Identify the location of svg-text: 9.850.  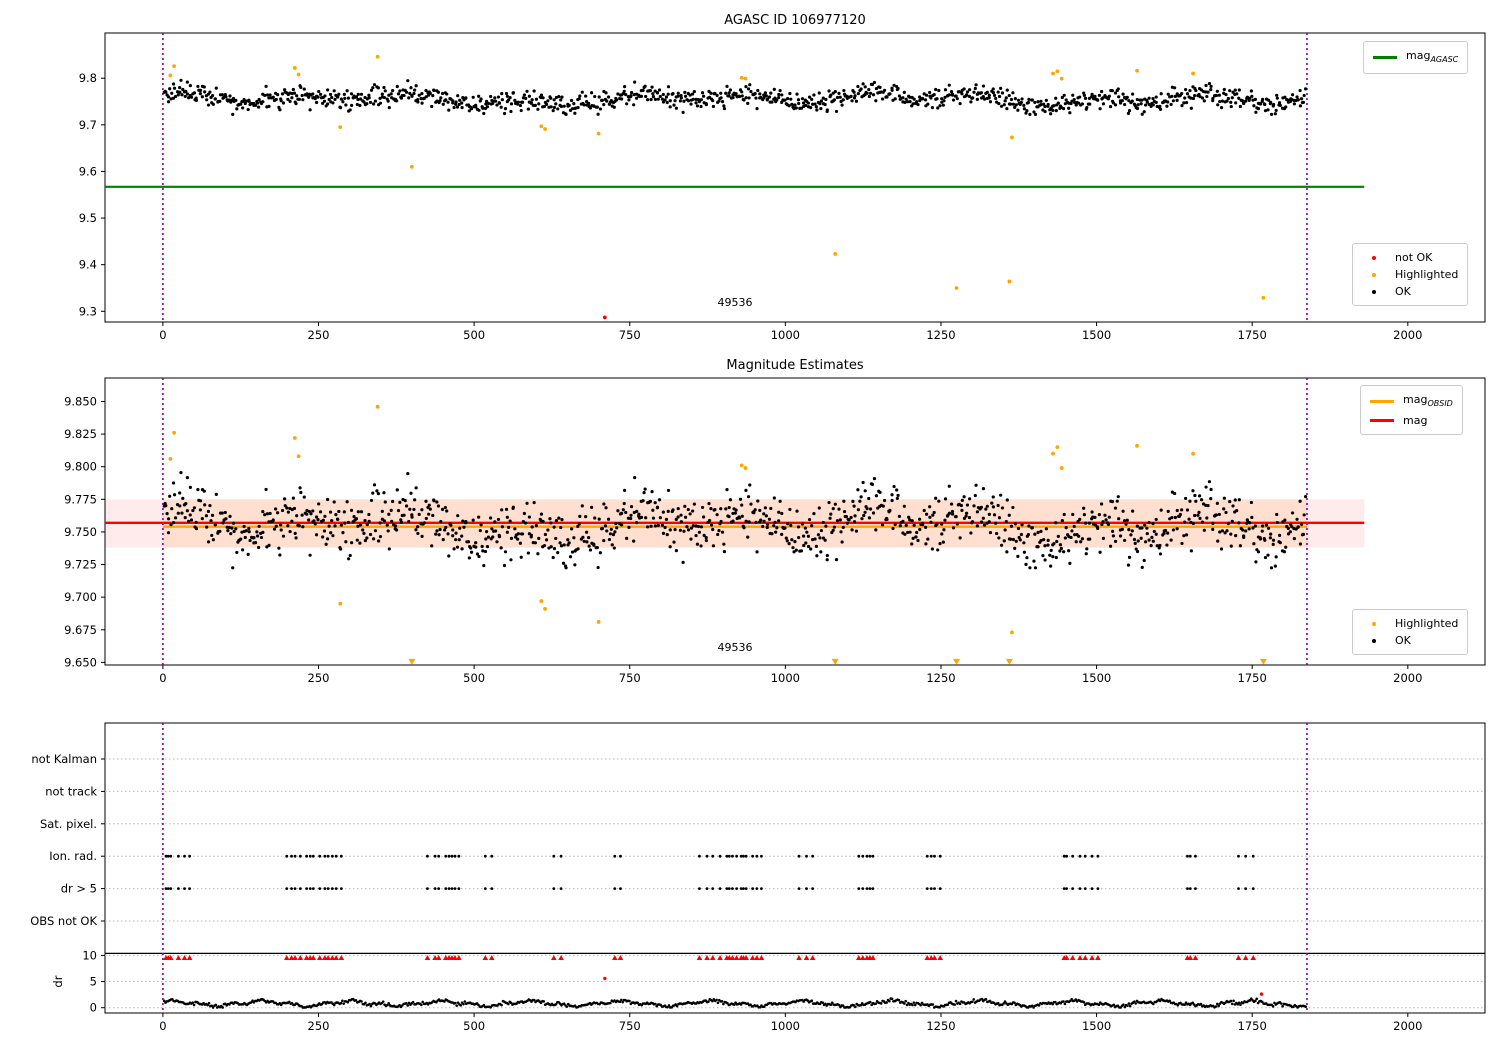
(80, 401).